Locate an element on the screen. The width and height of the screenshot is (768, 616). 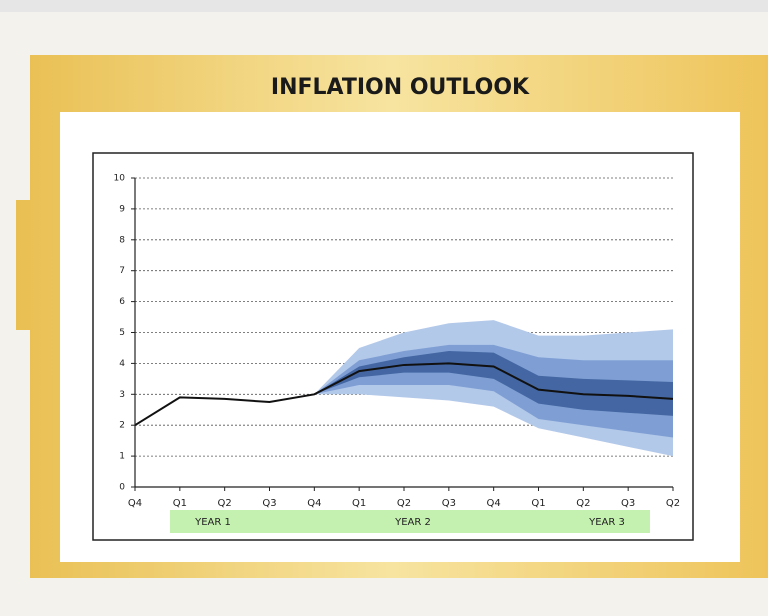
period-label: YEAR 3 is located at coordinates (606, 522).